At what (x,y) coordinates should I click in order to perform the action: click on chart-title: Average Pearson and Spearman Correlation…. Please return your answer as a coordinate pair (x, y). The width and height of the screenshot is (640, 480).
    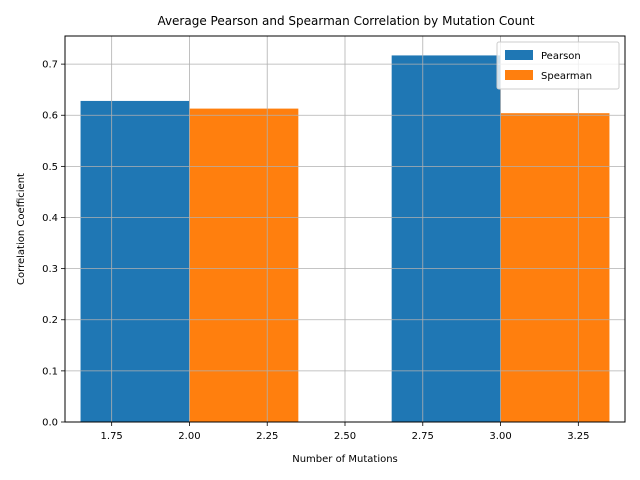
    Looking at the image, I should click on (345, 21).